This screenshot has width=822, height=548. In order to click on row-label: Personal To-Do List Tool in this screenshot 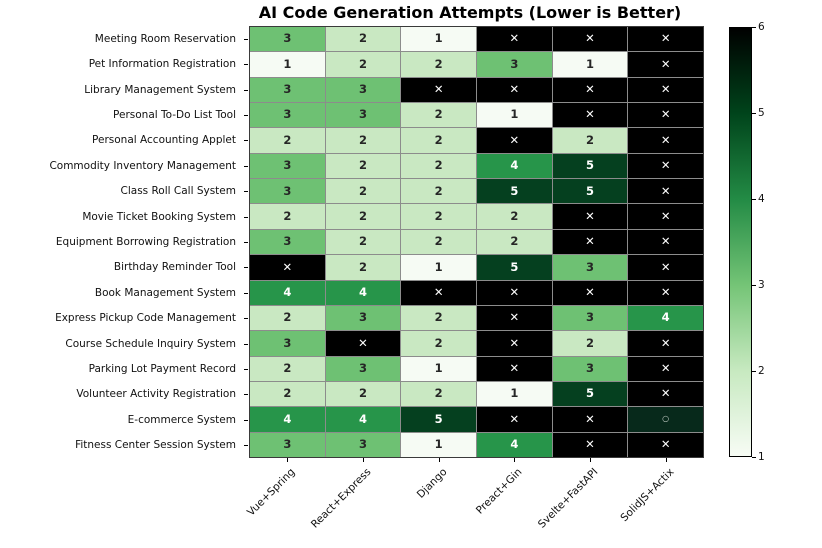, I will do `click(174, 114)`.